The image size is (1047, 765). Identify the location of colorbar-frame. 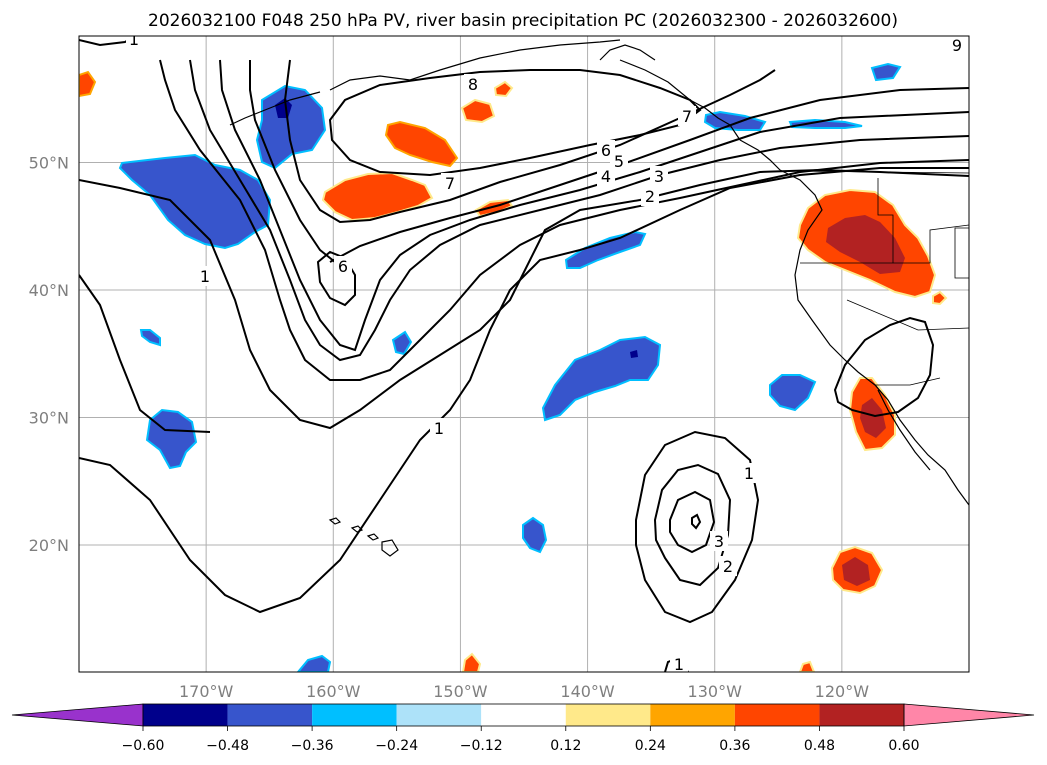
(523, 715).